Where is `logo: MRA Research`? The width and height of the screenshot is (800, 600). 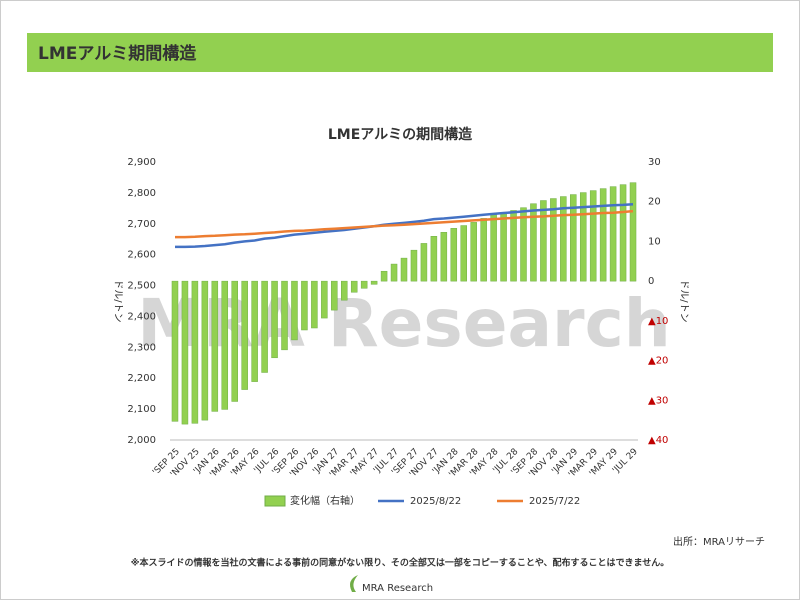 logo: MRA Research is located at coordinates (397, 588).